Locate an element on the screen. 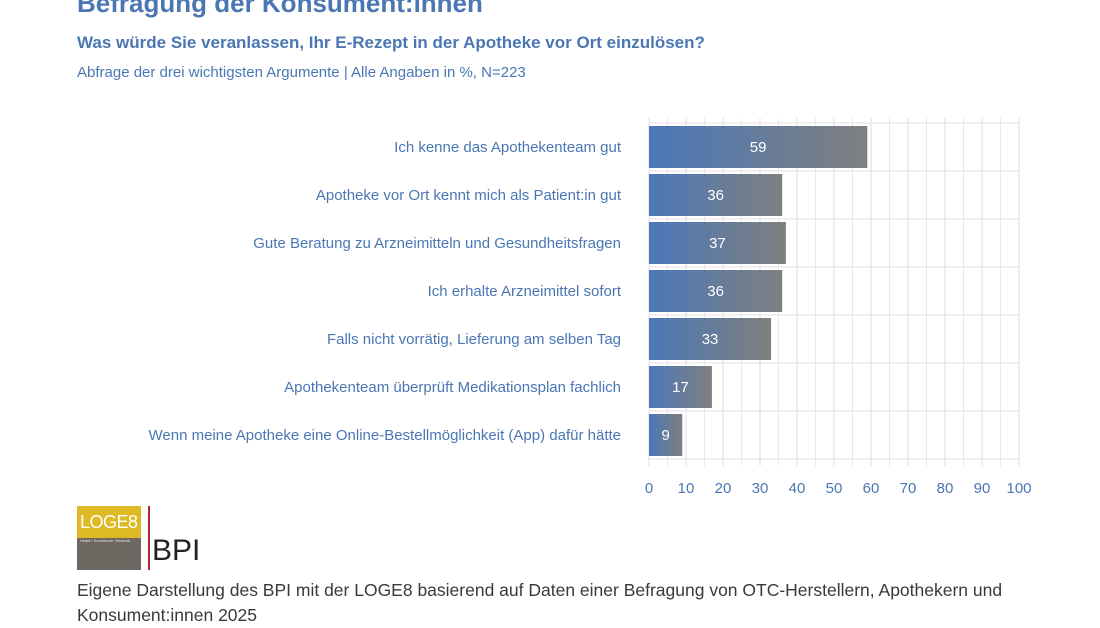 This screenshot has width=1100, height=628. x-tick-label: 60 is located at coordinates (871, 488).